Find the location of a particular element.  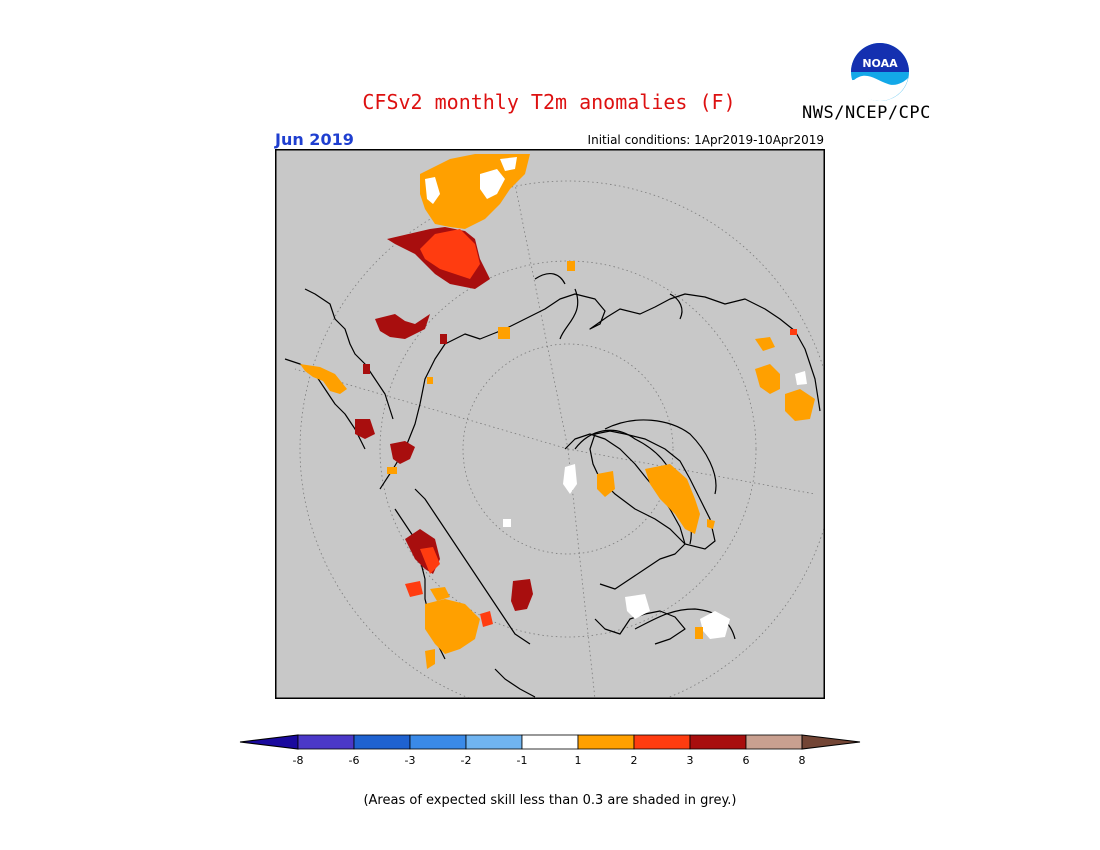

color-bar-tick-label: -8 is located at coordinates (298, 760).